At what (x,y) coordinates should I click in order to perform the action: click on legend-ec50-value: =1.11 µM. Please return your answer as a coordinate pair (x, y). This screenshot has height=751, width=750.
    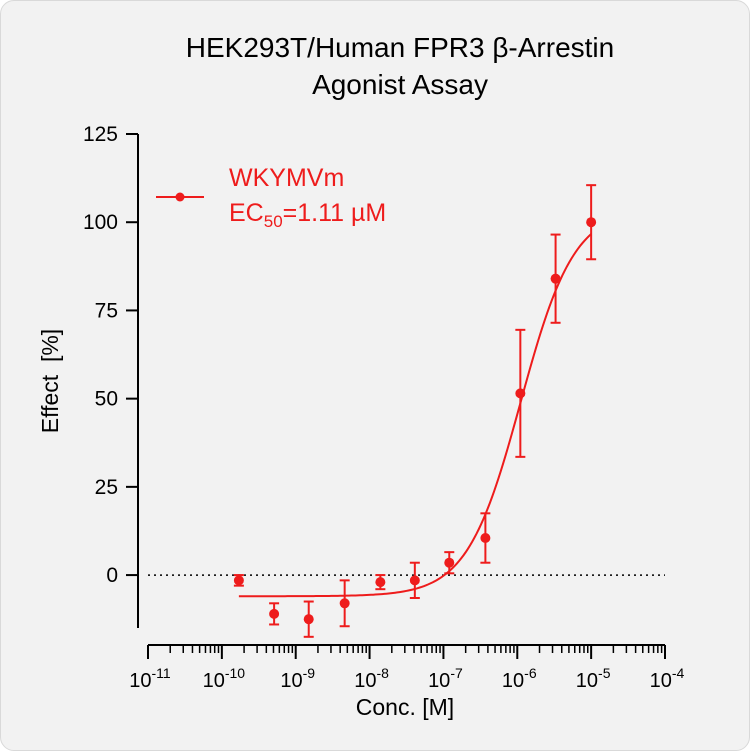
    Looking at the image, I should click on (335, 213).